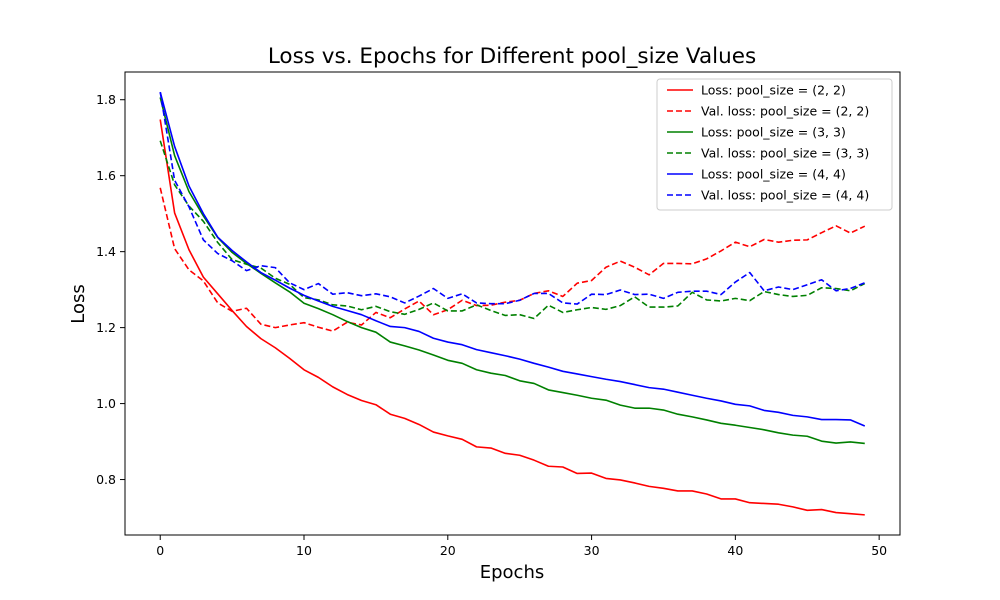  What do you see at coordinates (879, 550) in the screenshot?
I see `x-tick-label: 50` at bounding box center [879, 550].